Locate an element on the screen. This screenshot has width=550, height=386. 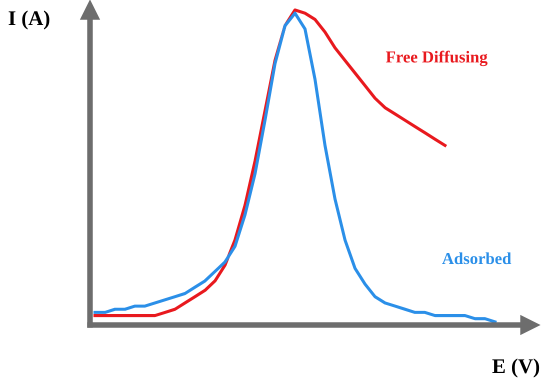
y-axis-title: I (A) is located at coordinates (29, 20).